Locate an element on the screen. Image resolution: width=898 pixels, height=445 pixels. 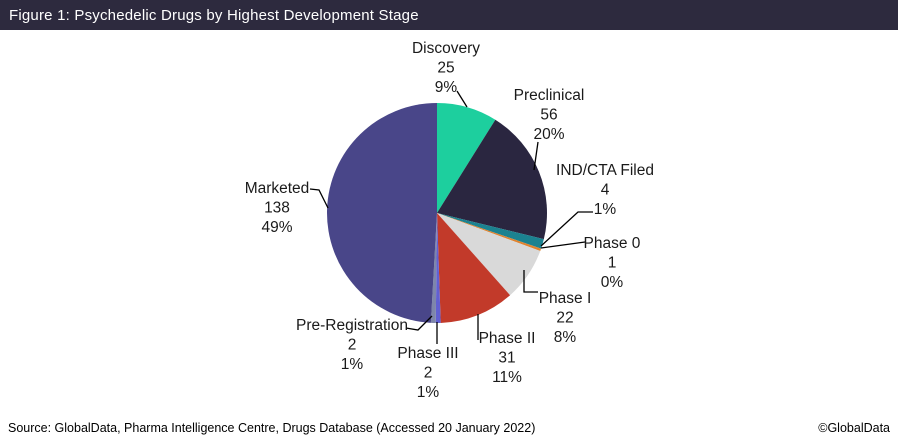
slice-label-phase-0-name: Phase 0 is located at coordinates (612, 243).